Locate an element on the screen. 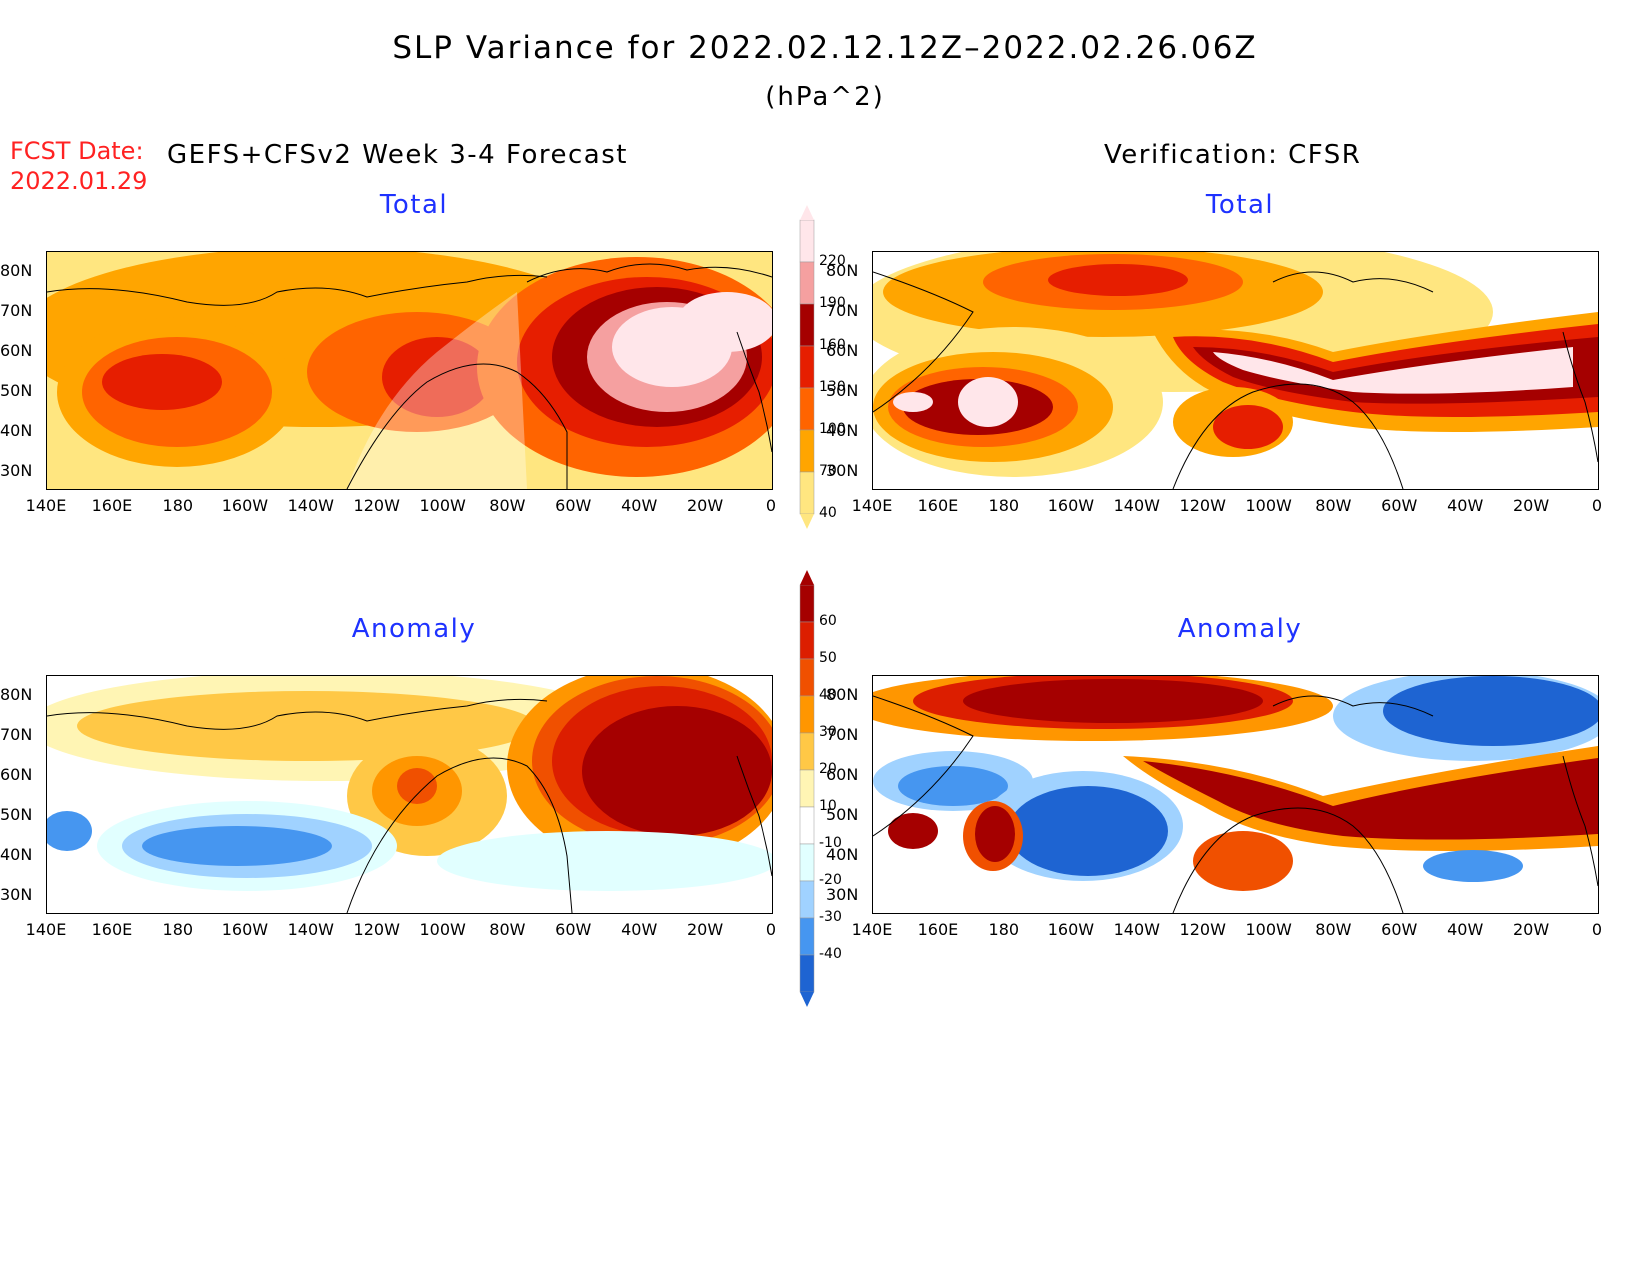 The height and width of the screenshot is (1275, 1650). map-forecast-total is located at coordinates (409, 370).